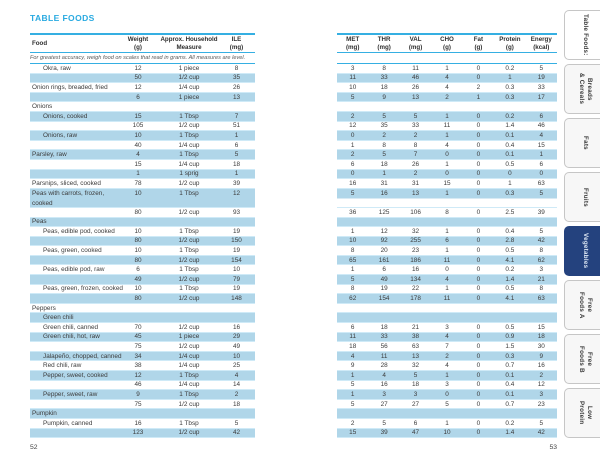 This screenshot has height=461, width=600. I want to click on cell-met: 36, so click(353, 212).